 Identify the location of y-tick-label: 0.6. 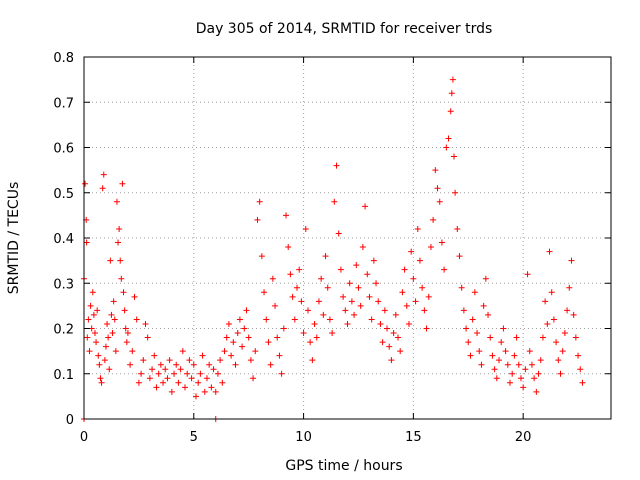
(63, 149).